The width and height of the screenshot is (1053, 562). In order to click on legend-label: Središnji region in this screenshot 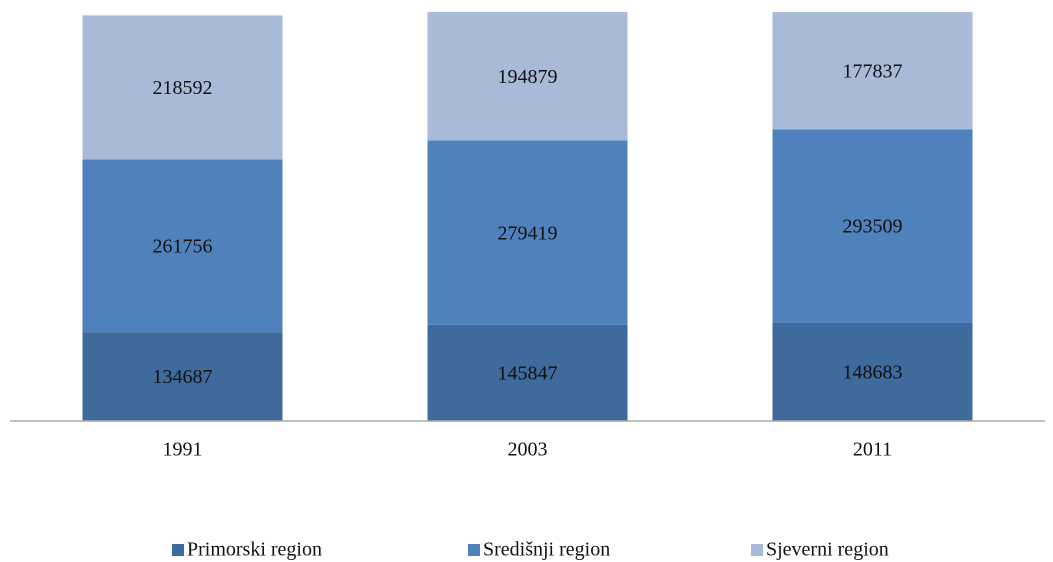, I will do `click(546, 550)`.